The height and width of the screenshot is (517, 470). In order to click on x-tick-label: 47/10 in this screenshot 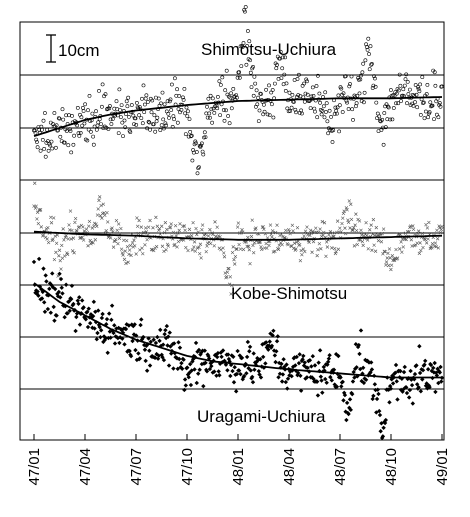, I will do `click(187, 467)`.